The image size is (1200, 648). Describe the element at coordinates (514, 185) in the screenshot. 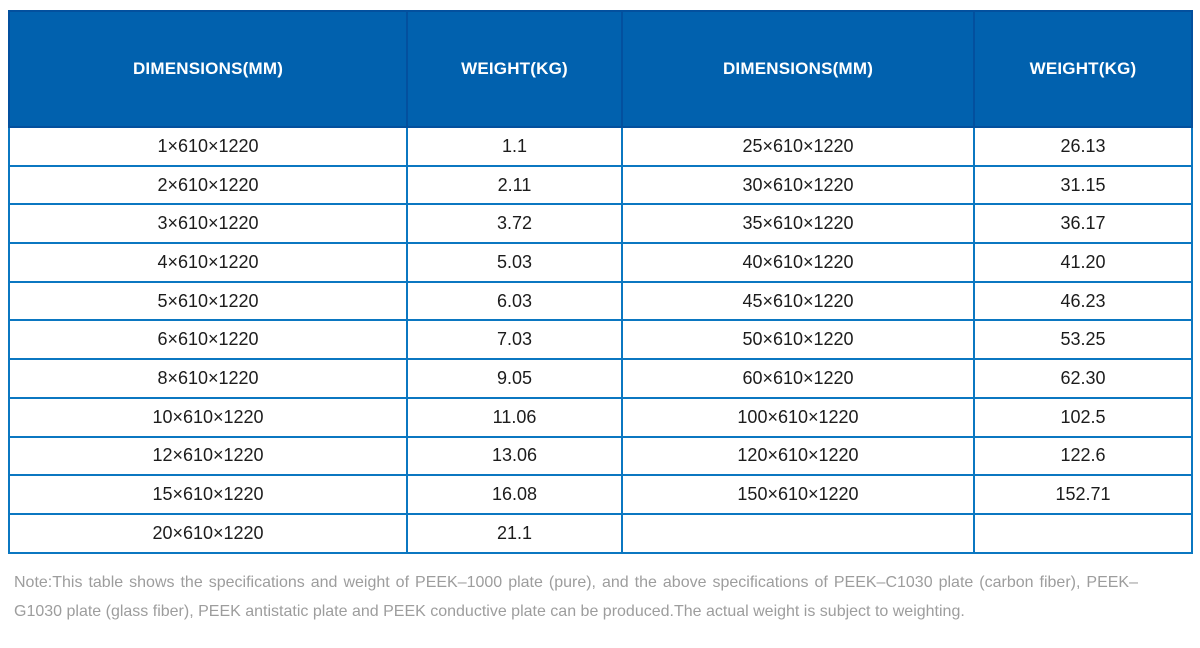

I see `weight-cell: 2.11` at that location.